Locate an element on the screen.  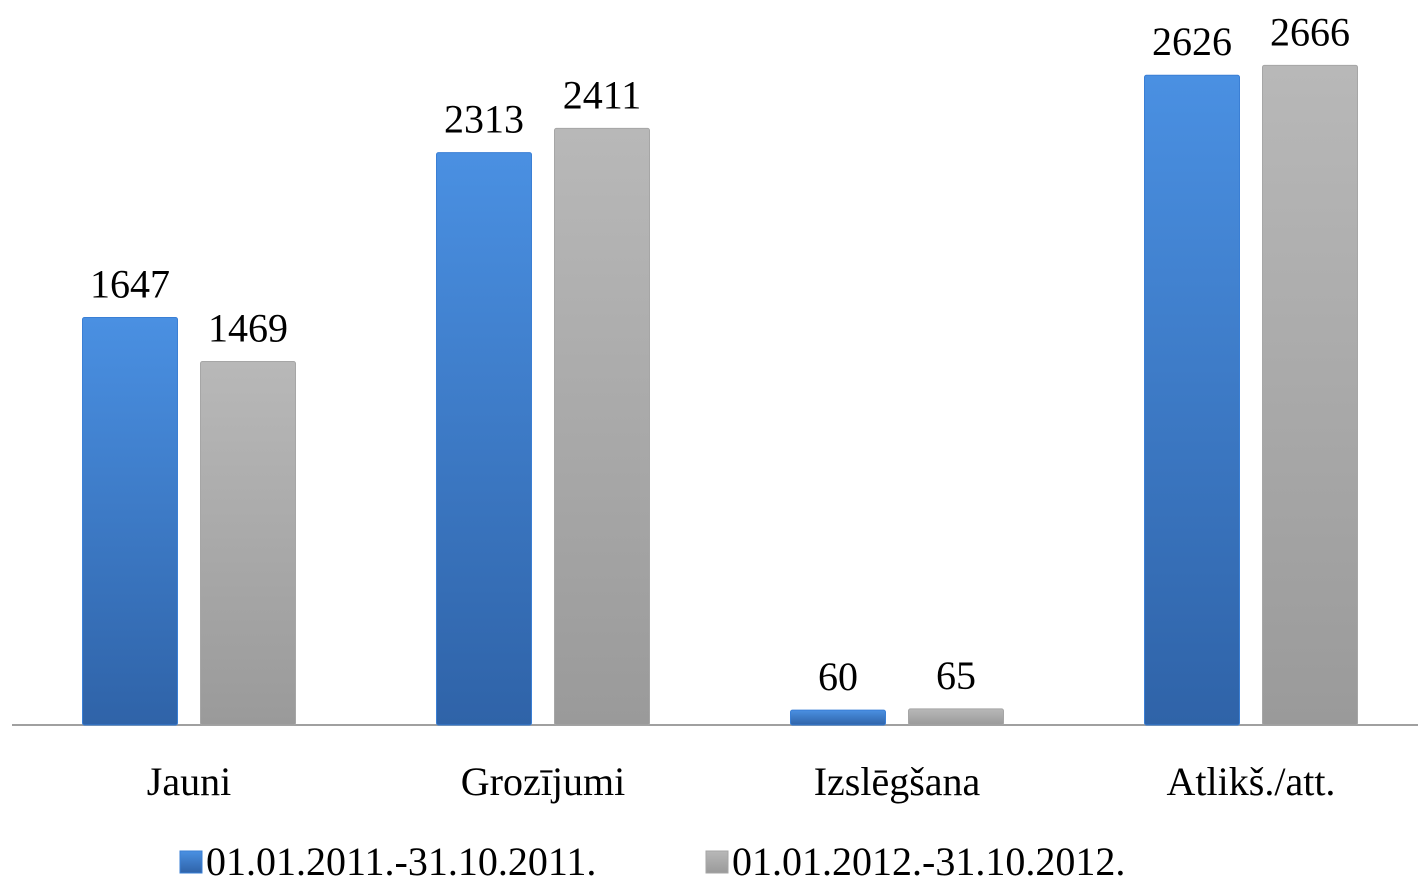
x-tick-label: Izslēgšana is located at coordinates (897, 781).